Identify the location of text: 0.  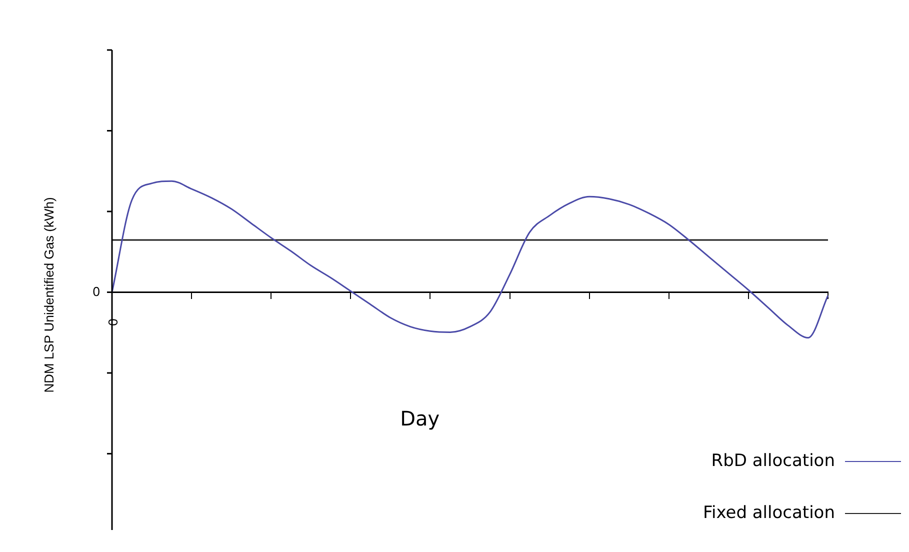
(96, 291).